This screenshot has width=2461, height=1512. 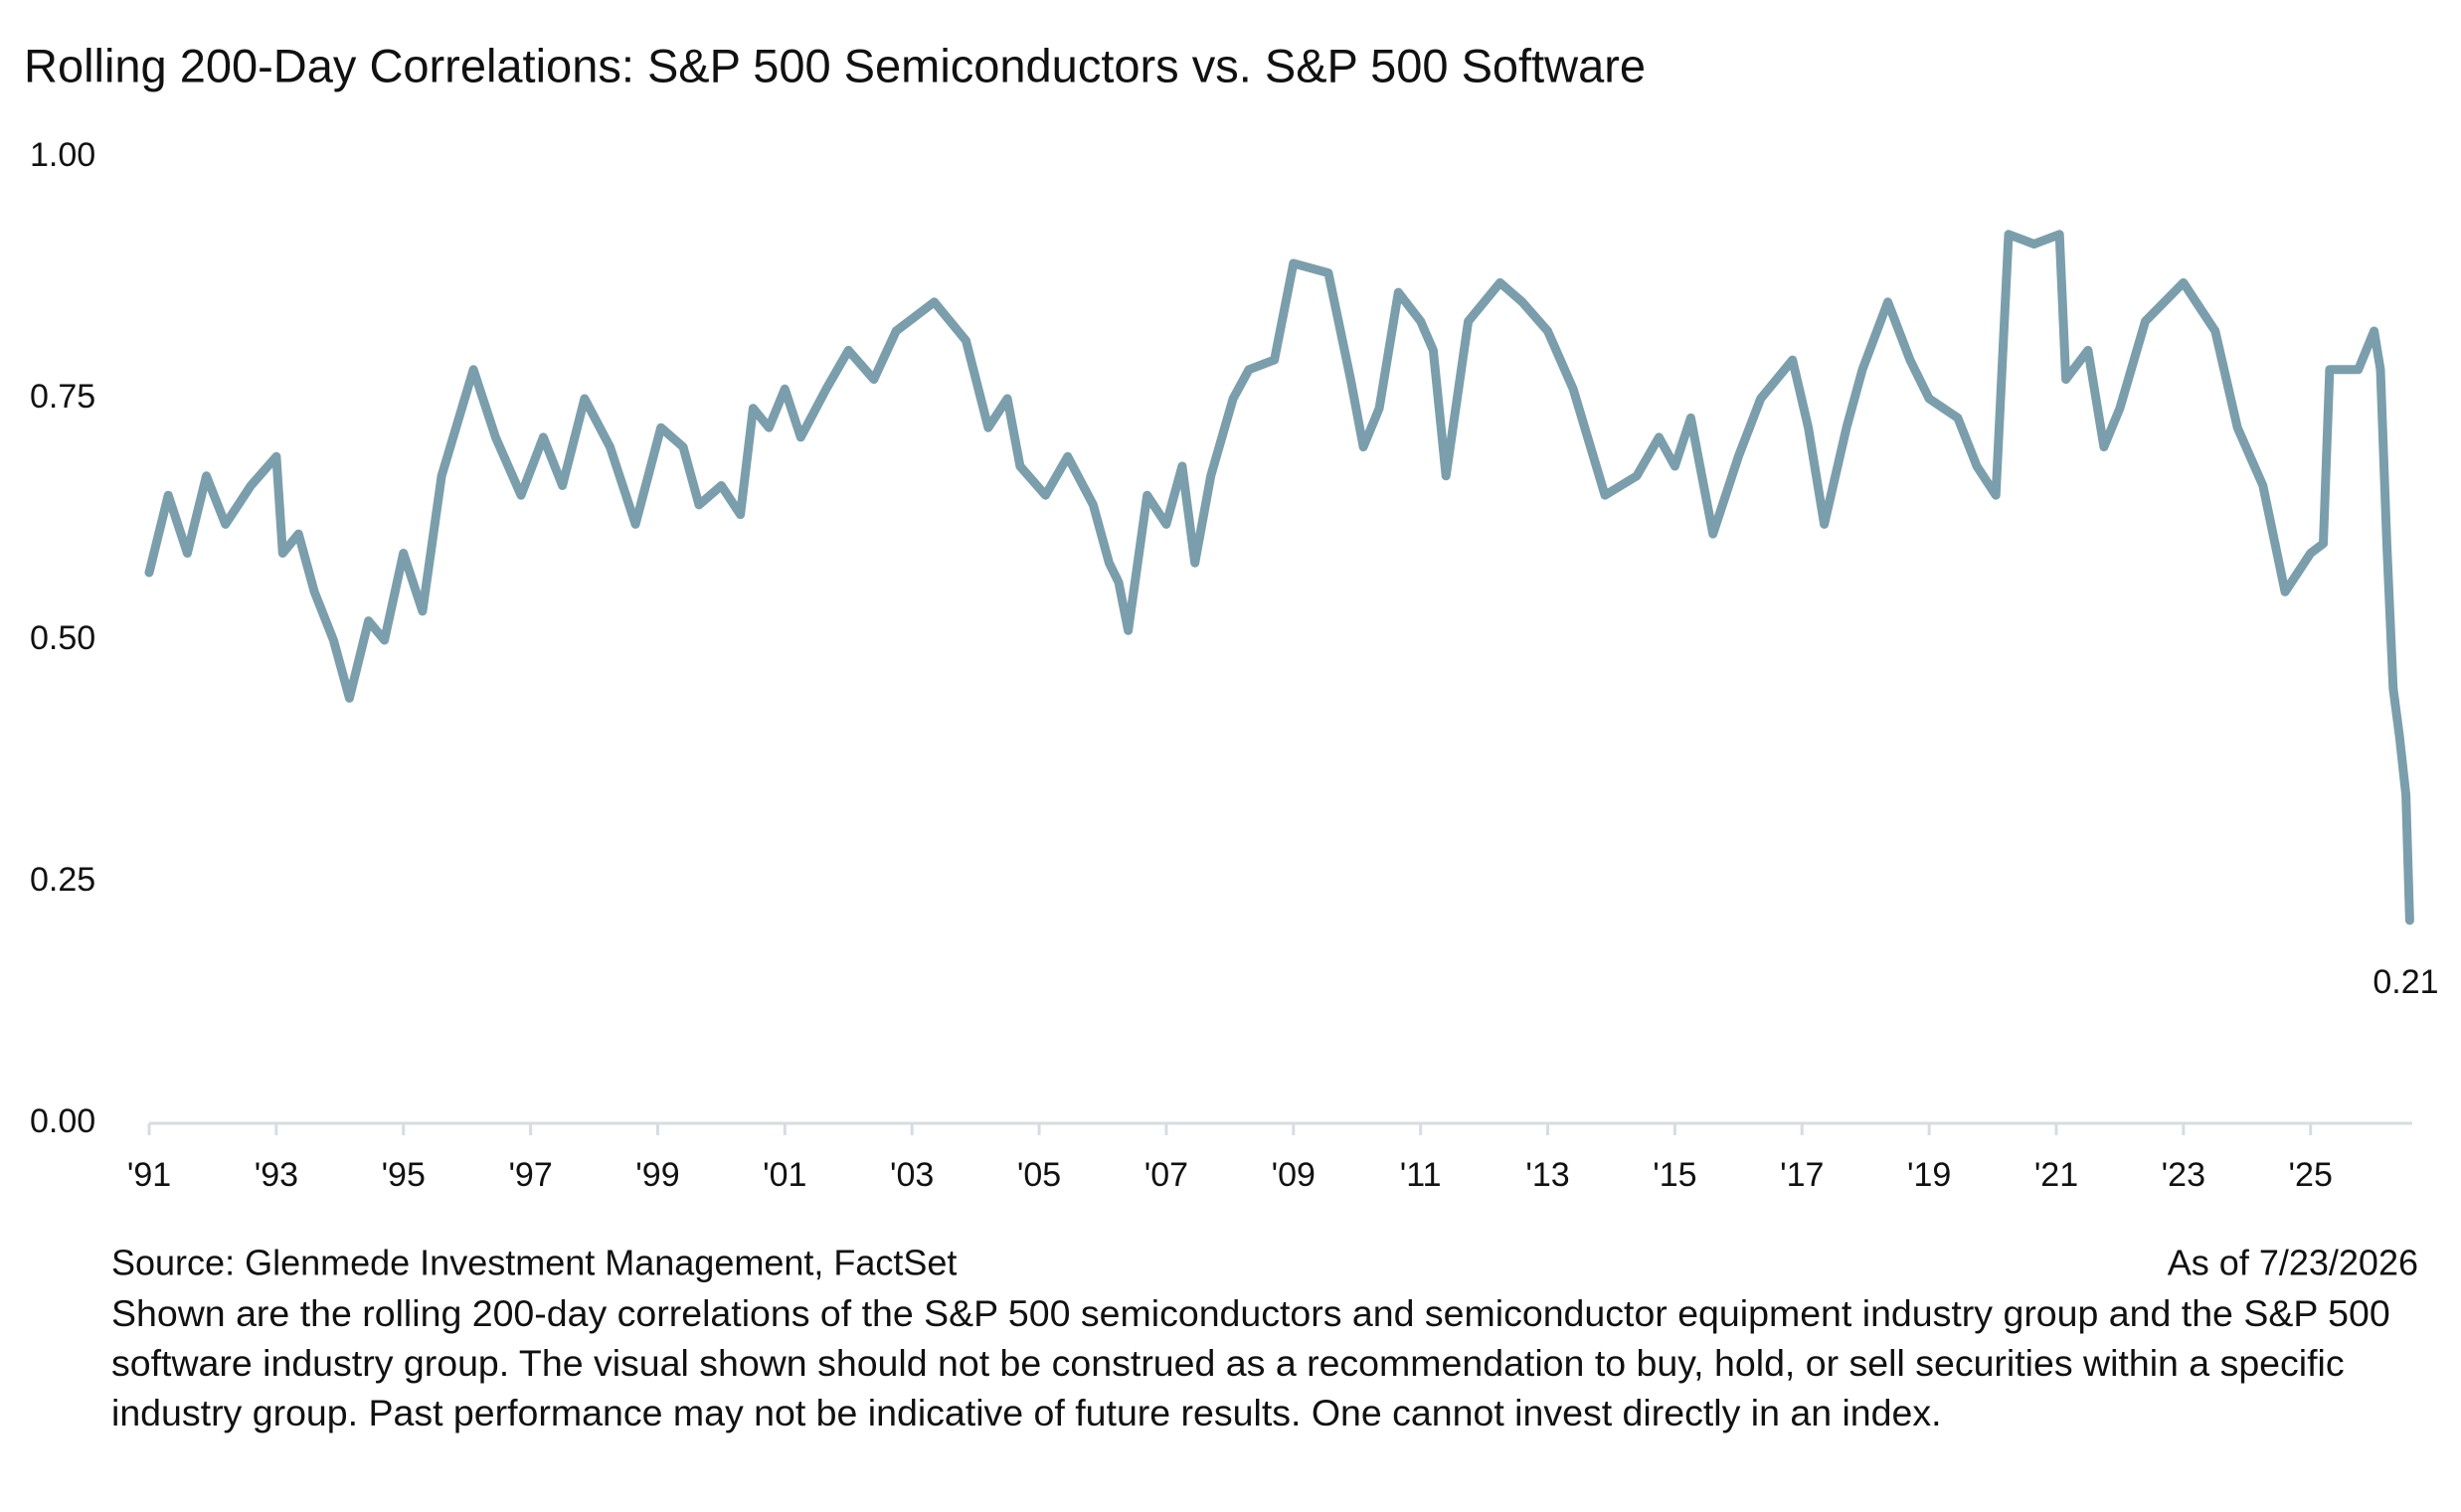 What do you see at coordinates (2293, 1262) in the screenshot?
I see `date-note: As of 7/23/2026` at bounding box center [2293, 1262].